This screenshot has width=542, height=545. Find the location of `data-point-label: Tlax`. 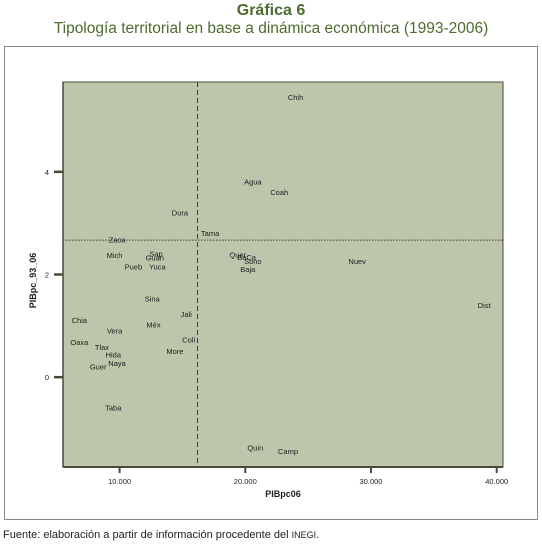

data-point-label: Tlax is located at coordinates (102, 347).